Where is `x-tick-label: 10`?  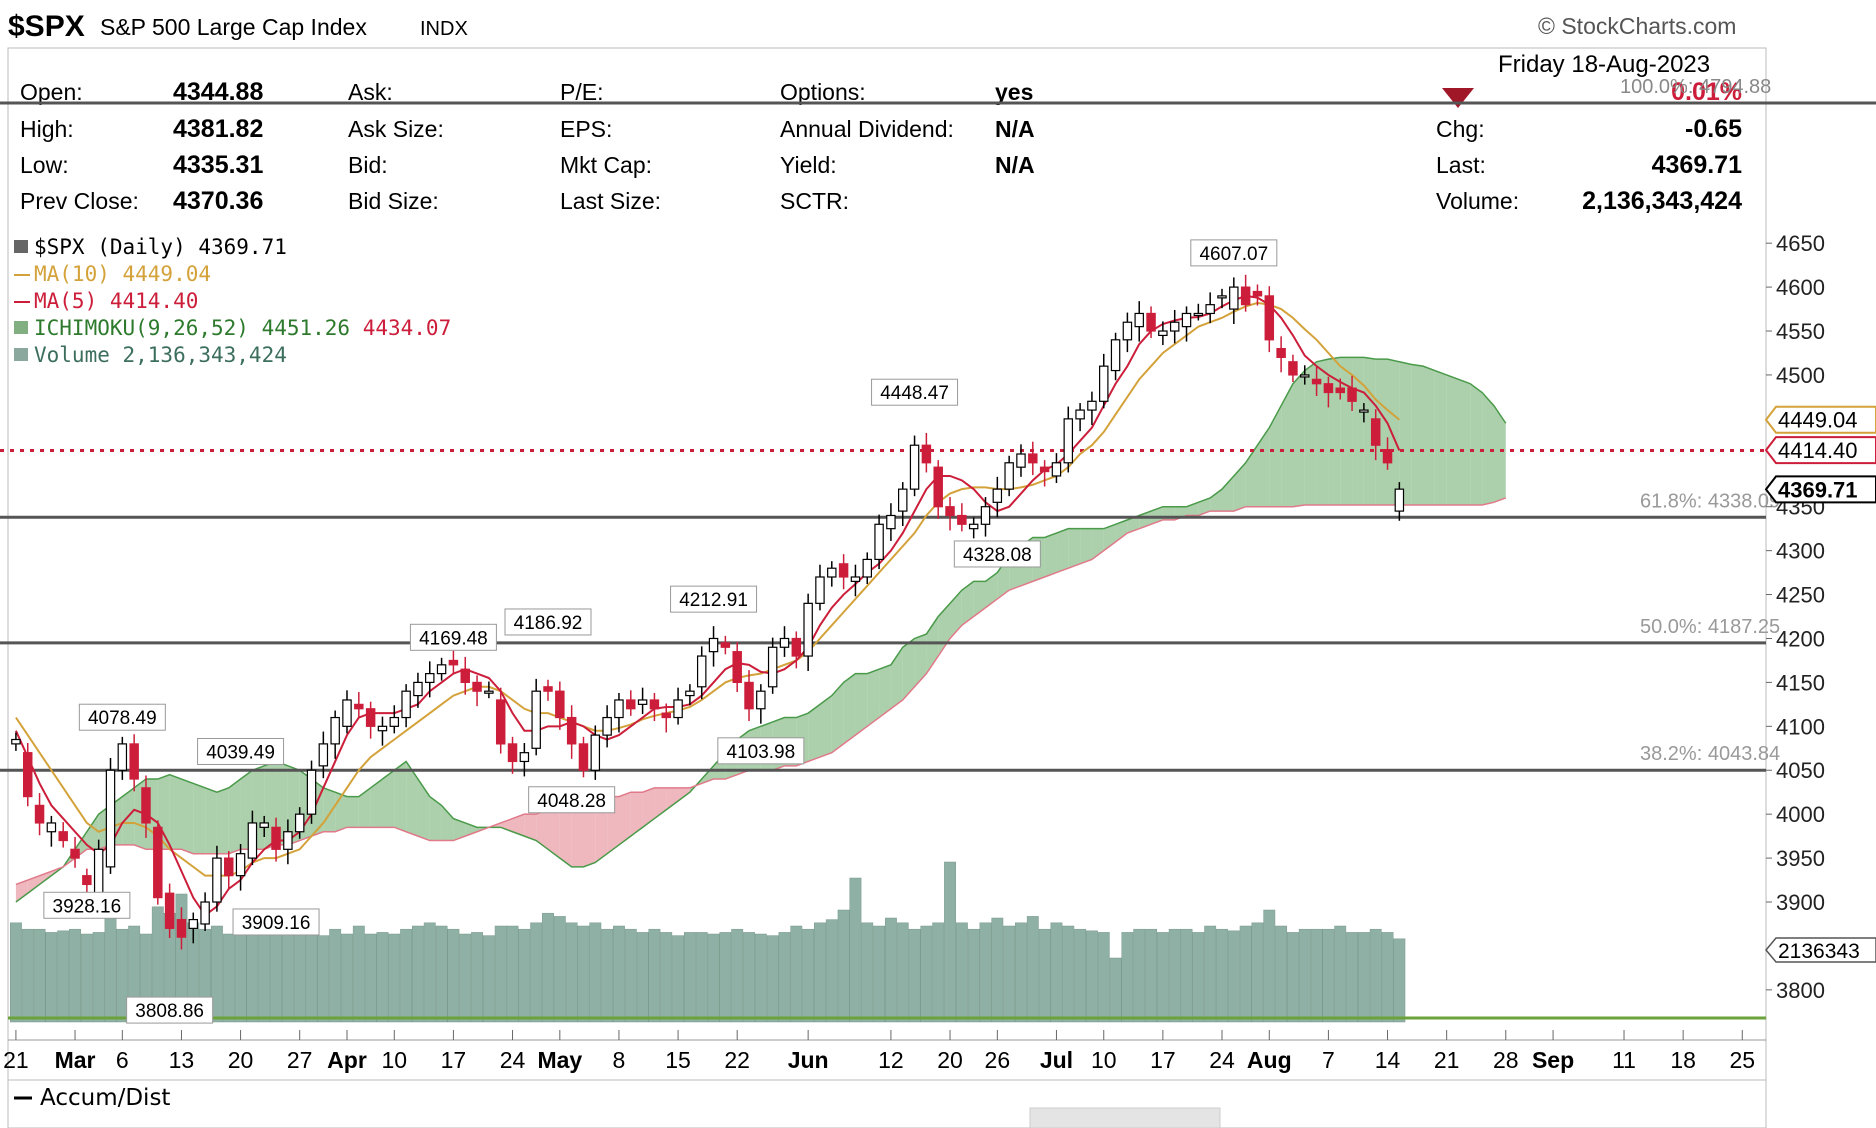
x-tick-label: 10 is located at coordinates (1104, 1060).